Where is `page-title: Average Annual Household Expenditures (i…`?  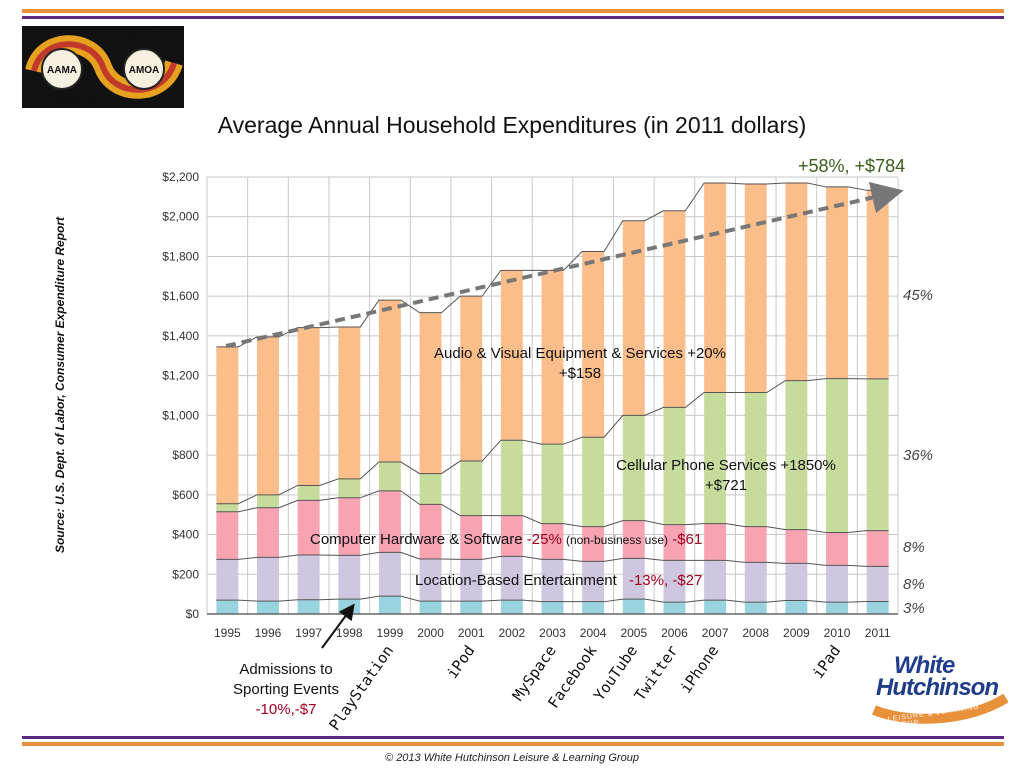
page-title: Average Annual Household Expenditures (i… is located at coordinates (512, 125).